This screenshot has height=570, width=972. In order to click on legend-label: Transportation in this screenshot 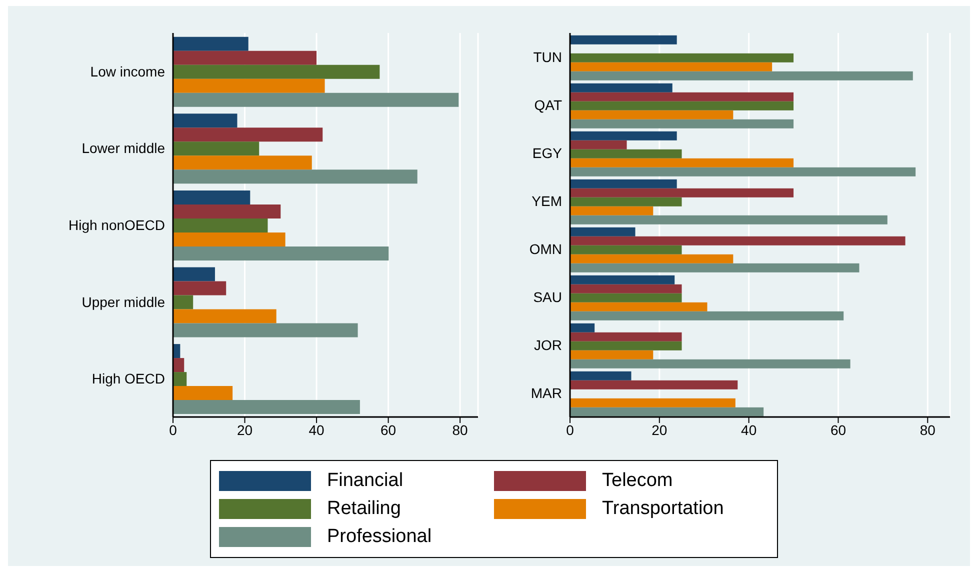, I will do `click(663, 509)`.